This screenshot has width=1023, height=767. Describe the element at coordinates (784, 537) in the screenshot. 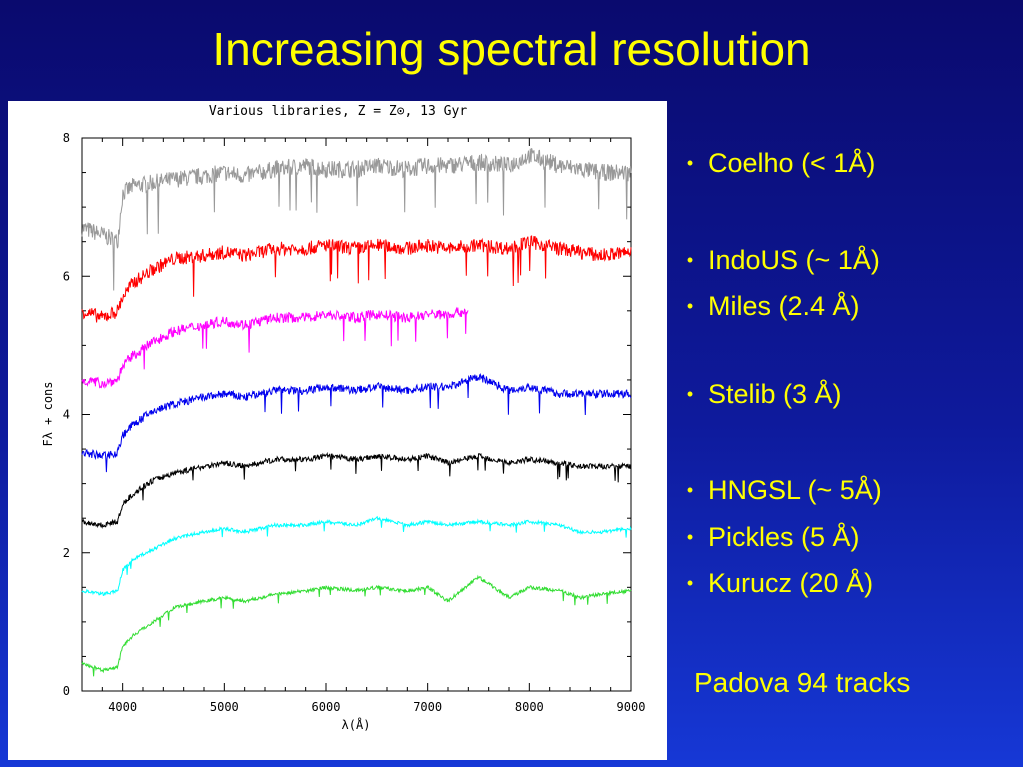

I see `bullet-label: Pickles (5 Å)` at that location.